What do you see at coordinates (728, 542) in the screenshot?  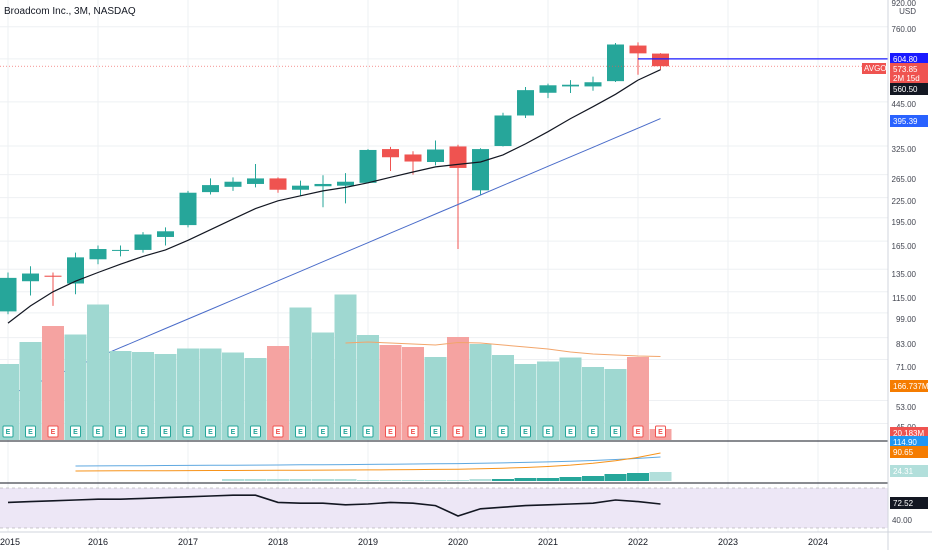 I see `year-label: 2023` at bounding box center [728, 542].